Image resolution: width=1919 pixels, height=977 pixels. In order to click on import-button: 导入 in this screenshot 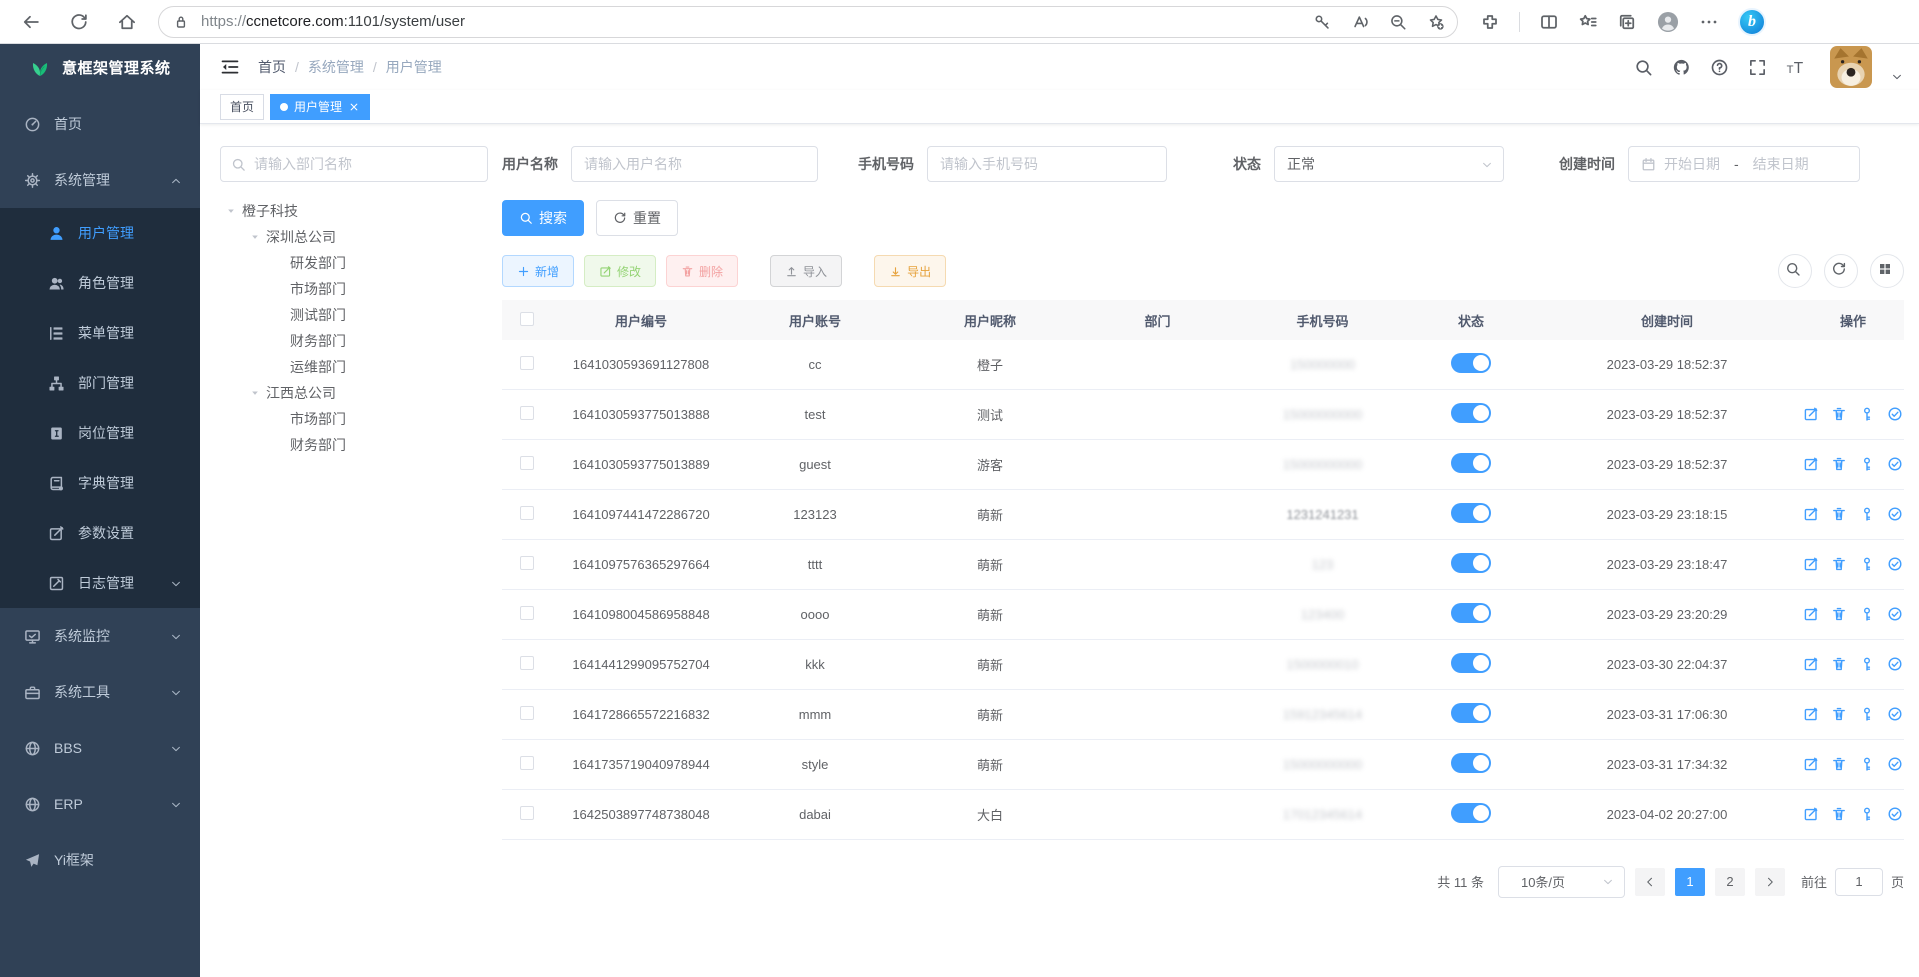, I will do `click(806, 271)`.